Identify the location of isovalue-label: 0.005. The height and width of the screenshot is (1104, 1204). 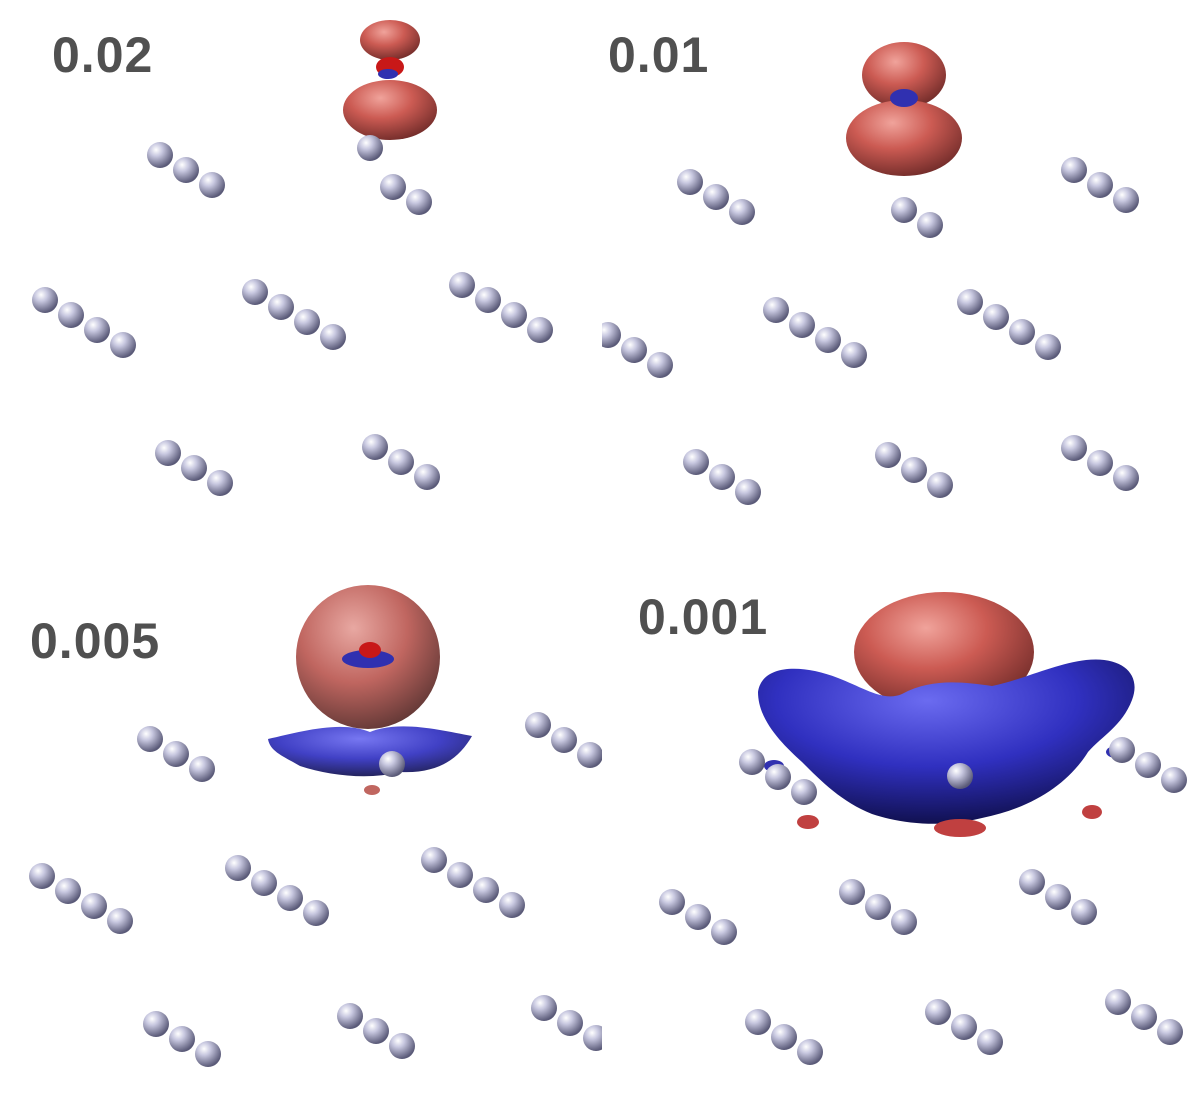
(95, 641).